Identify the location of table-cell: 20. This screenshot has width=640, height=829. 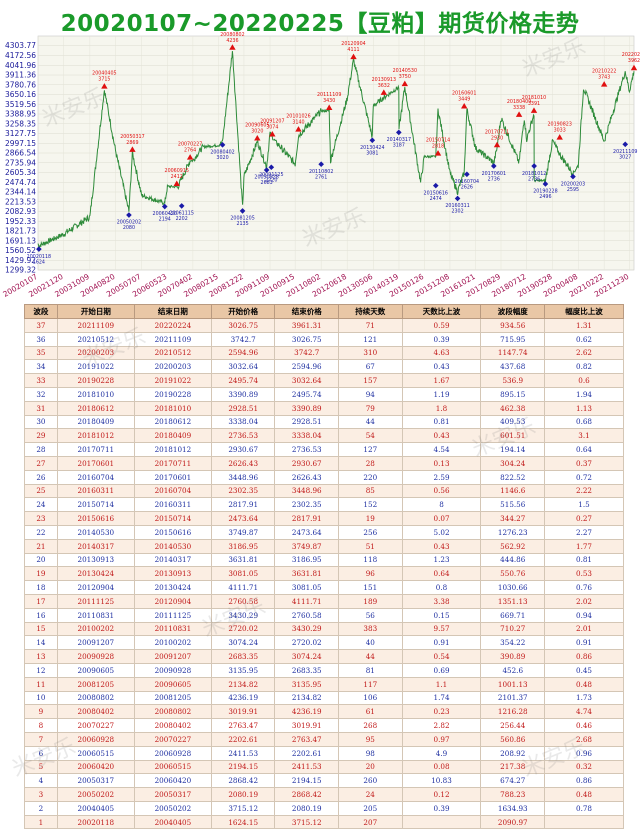
(370, 767).